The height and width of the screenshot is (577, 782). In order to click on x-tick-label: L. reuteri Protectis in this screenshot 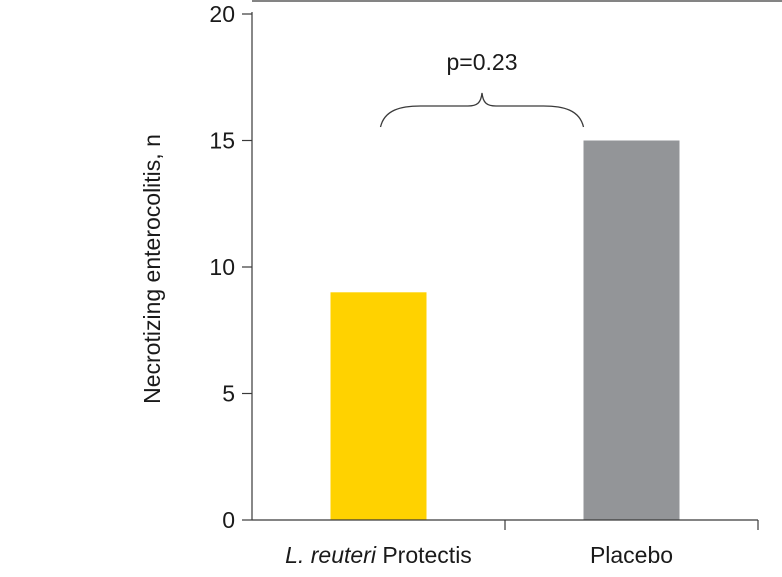, I will do `click(378, 555)`.